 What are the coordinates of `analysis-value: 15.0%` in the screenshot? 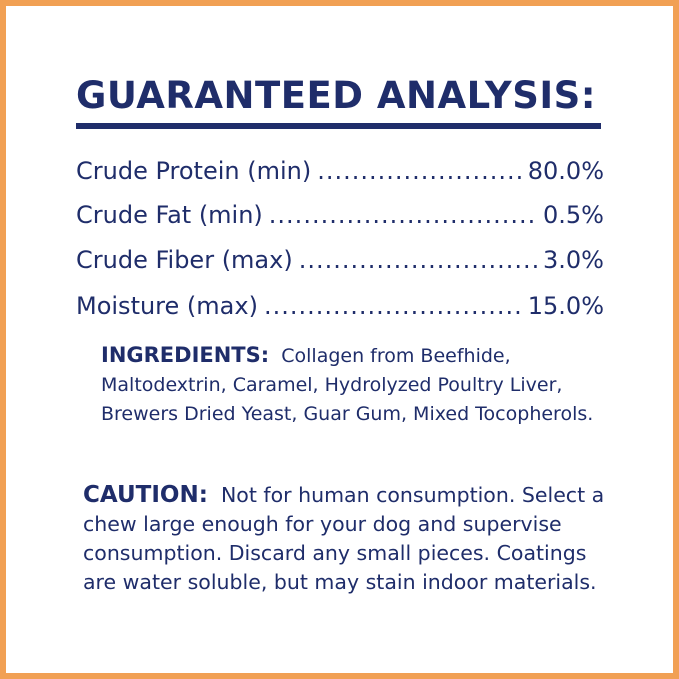 It's located at (565, 306).